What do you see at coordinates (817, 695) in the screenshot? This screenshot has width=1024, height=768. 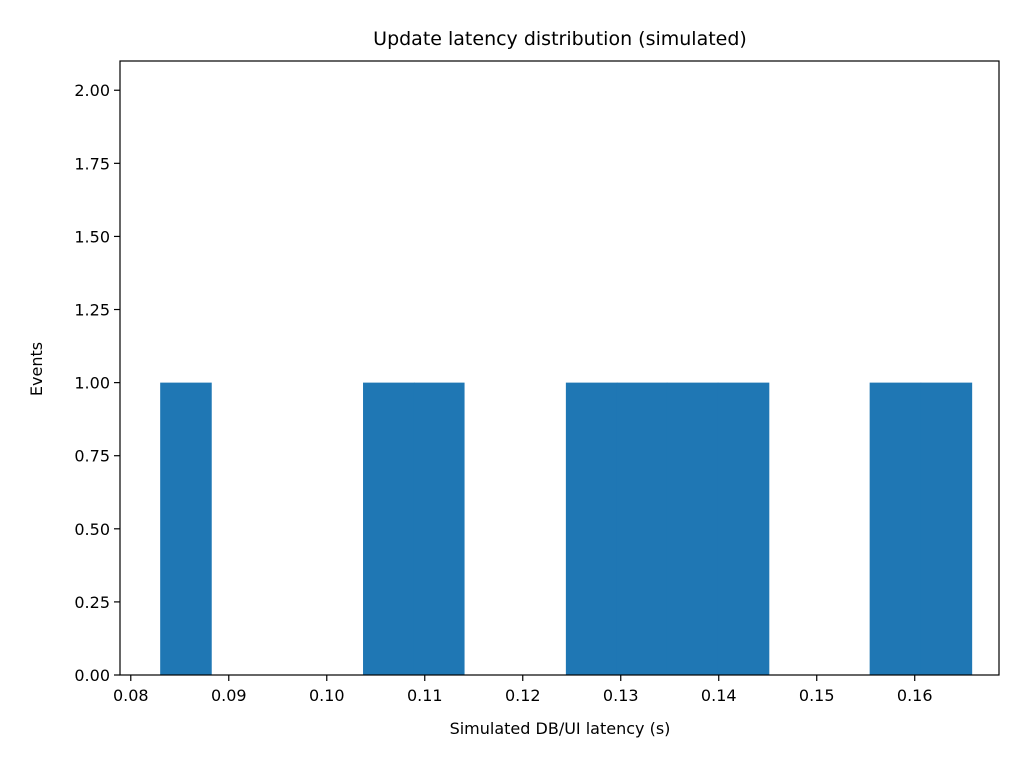 I see `x-tick-label: 0.15` at bounding box center [817, 695].